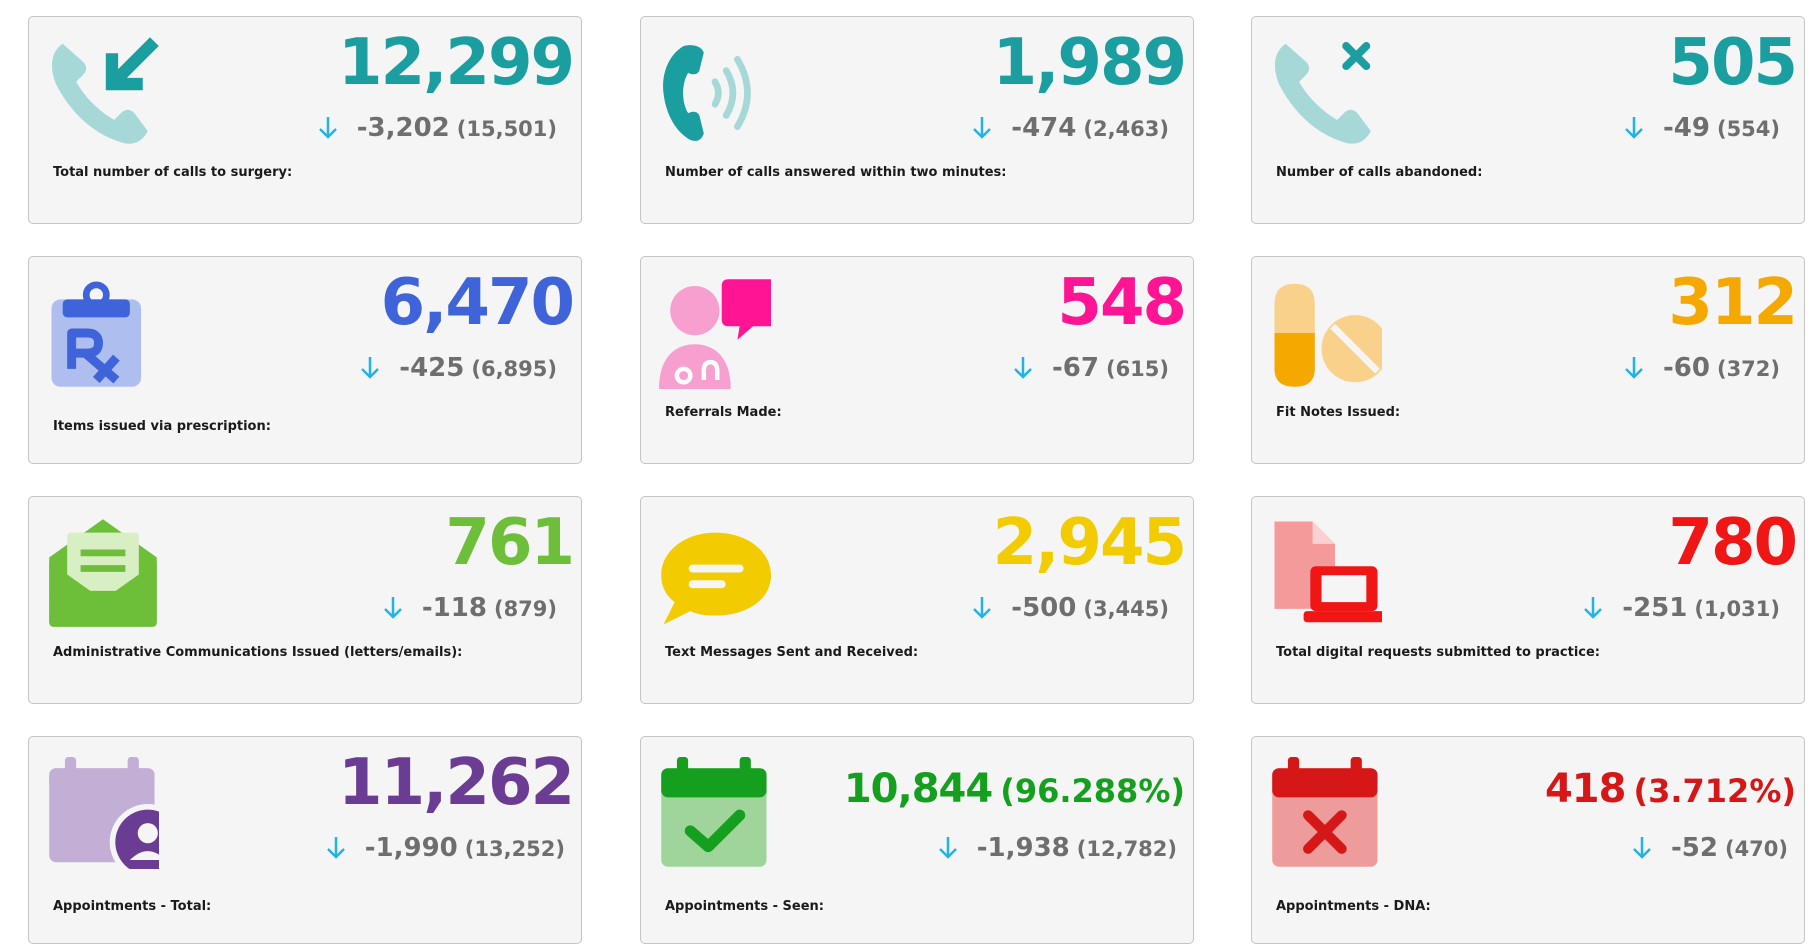  I want to click on calendar-user-icon, so click(103, 813).